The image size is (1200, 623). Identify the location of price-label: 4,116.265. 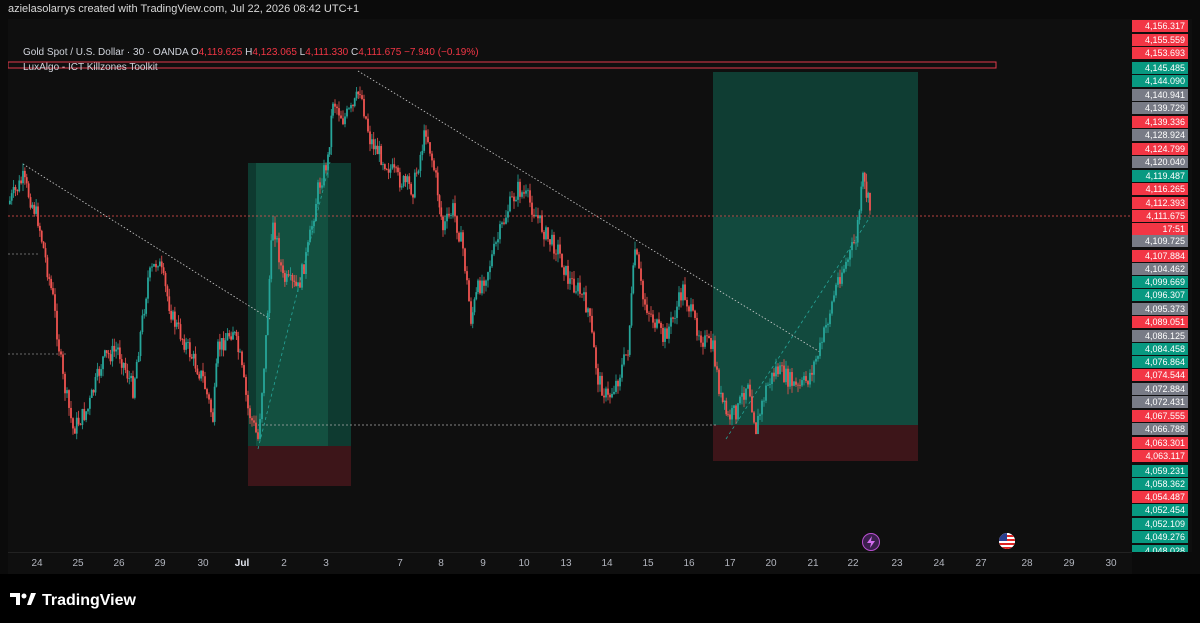
(1160, 189).